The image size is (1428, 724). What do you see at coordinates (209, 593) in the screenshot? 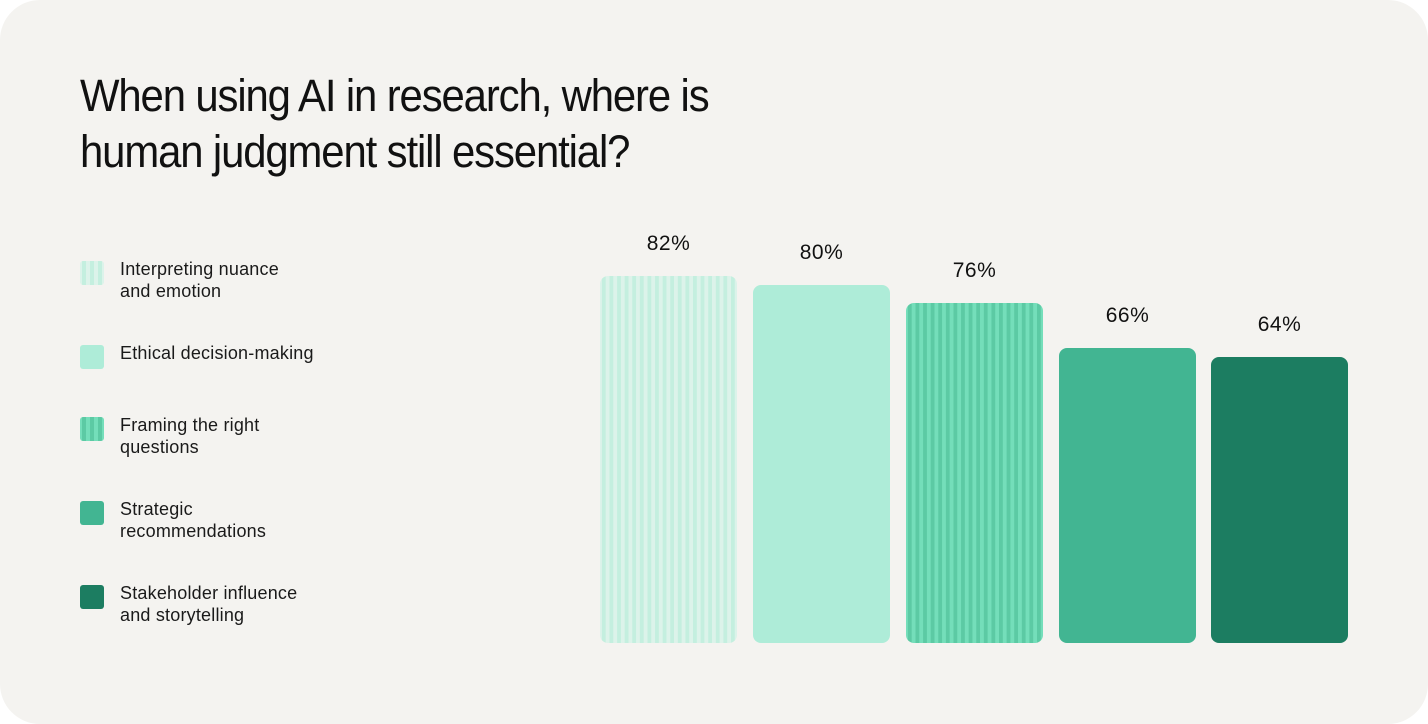
I see `legend-label-line: Stakeholder influence` at bounding box center [209, 593].